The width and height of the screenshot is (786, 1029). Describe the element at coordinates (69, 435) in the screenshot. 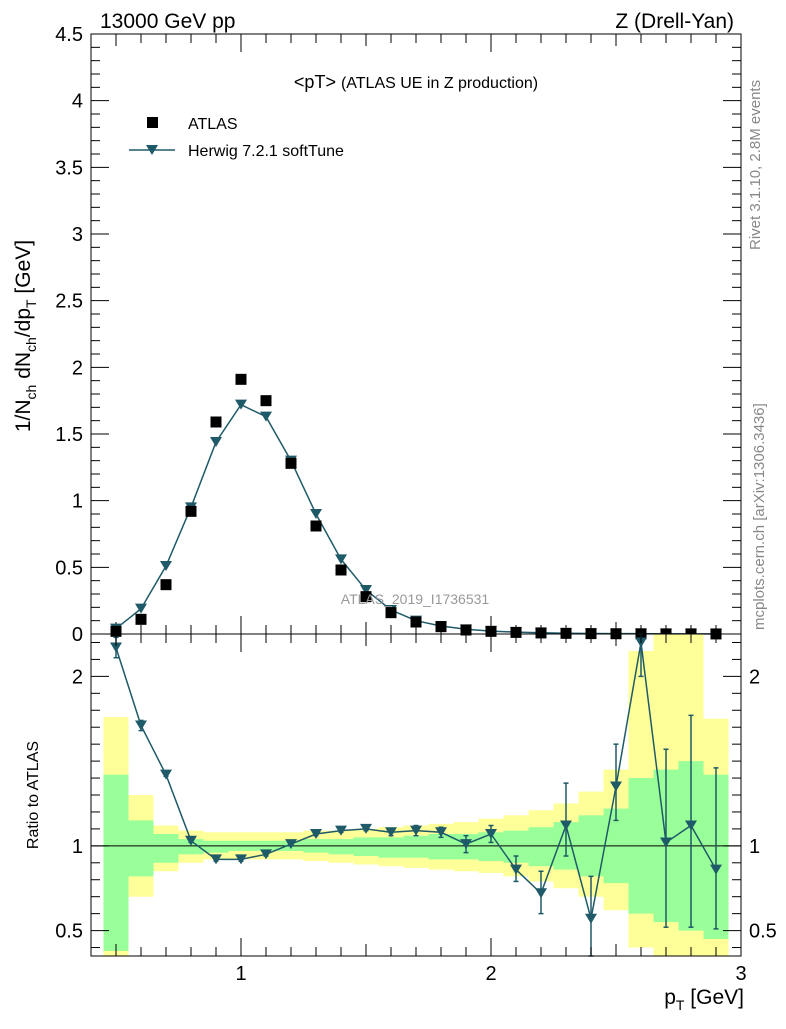

I see `main-y-tick-label: 1.5` at that location.